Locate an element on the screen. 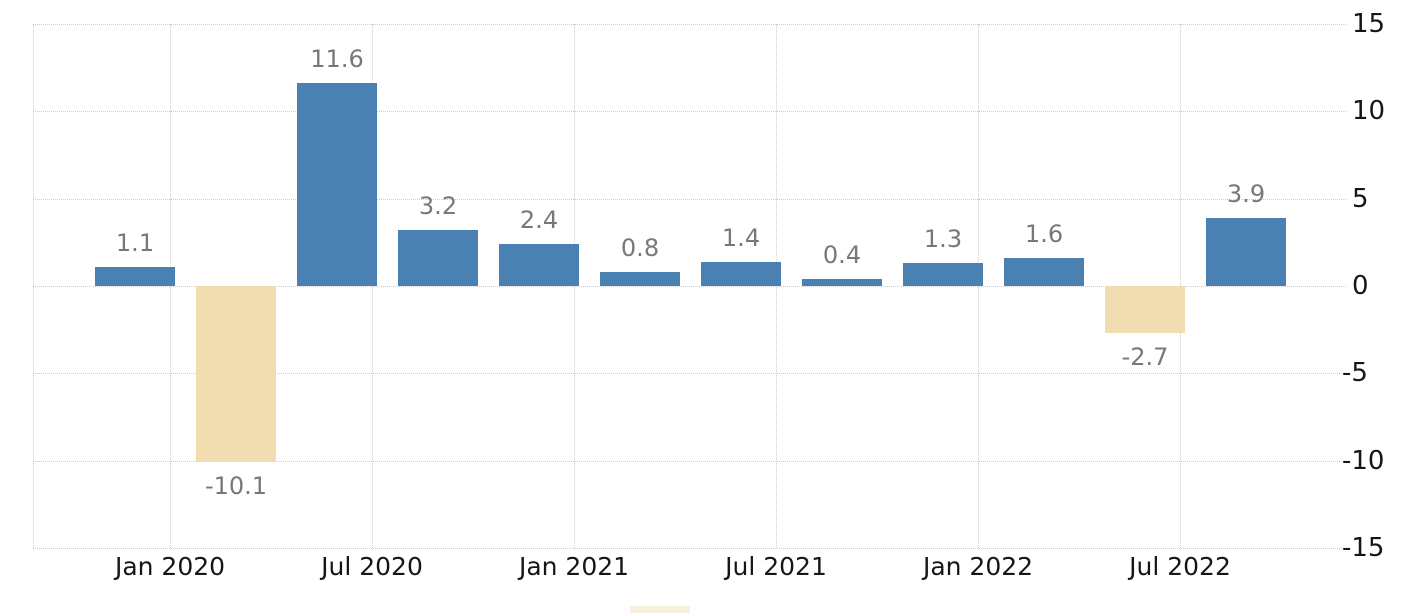  bar-value-label: 1.6 is located at coordinates (1044, 234).